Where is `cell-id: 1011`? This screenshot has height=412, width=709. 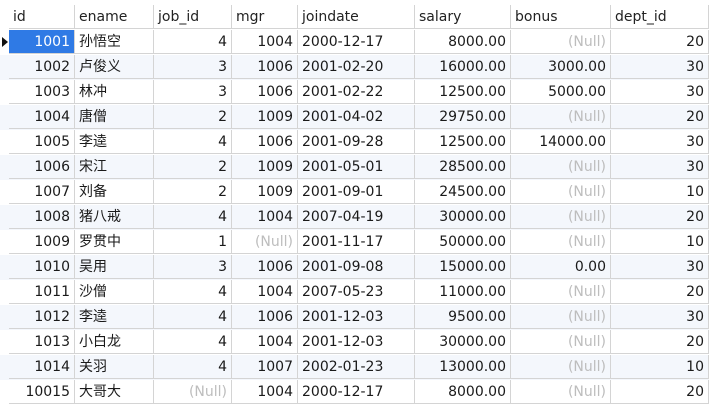
cell-id: 1011 is located at coordinates (42, 292).